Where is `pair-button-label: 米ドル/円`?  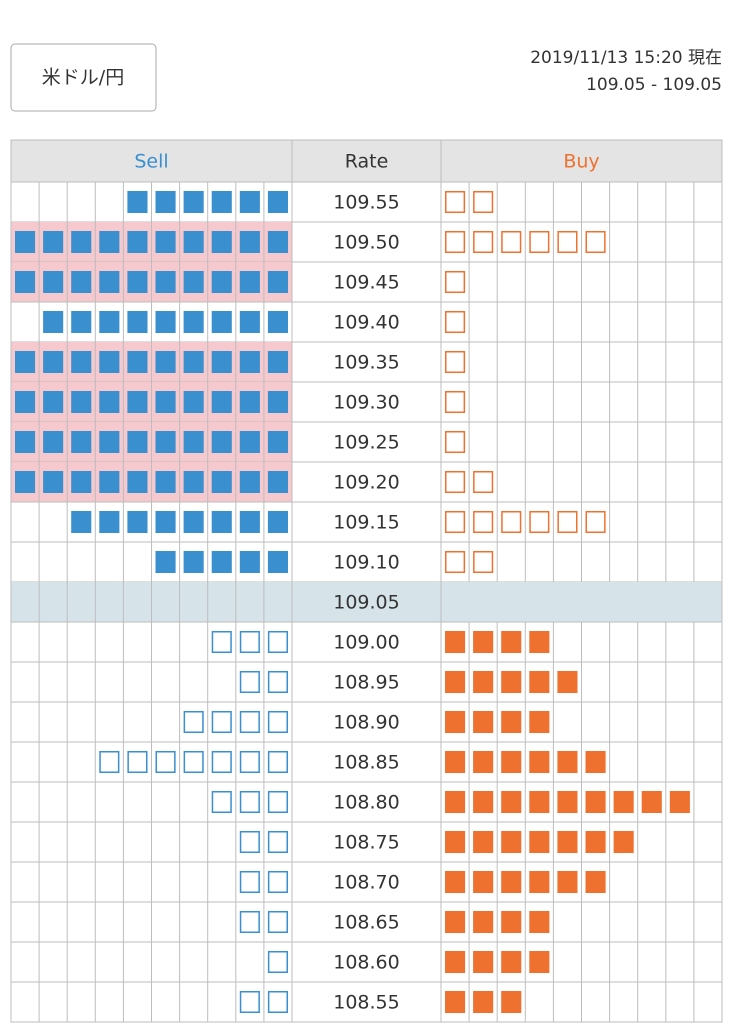
pair-button-label: 米ドル/円 is located at coordinates (83, 78).